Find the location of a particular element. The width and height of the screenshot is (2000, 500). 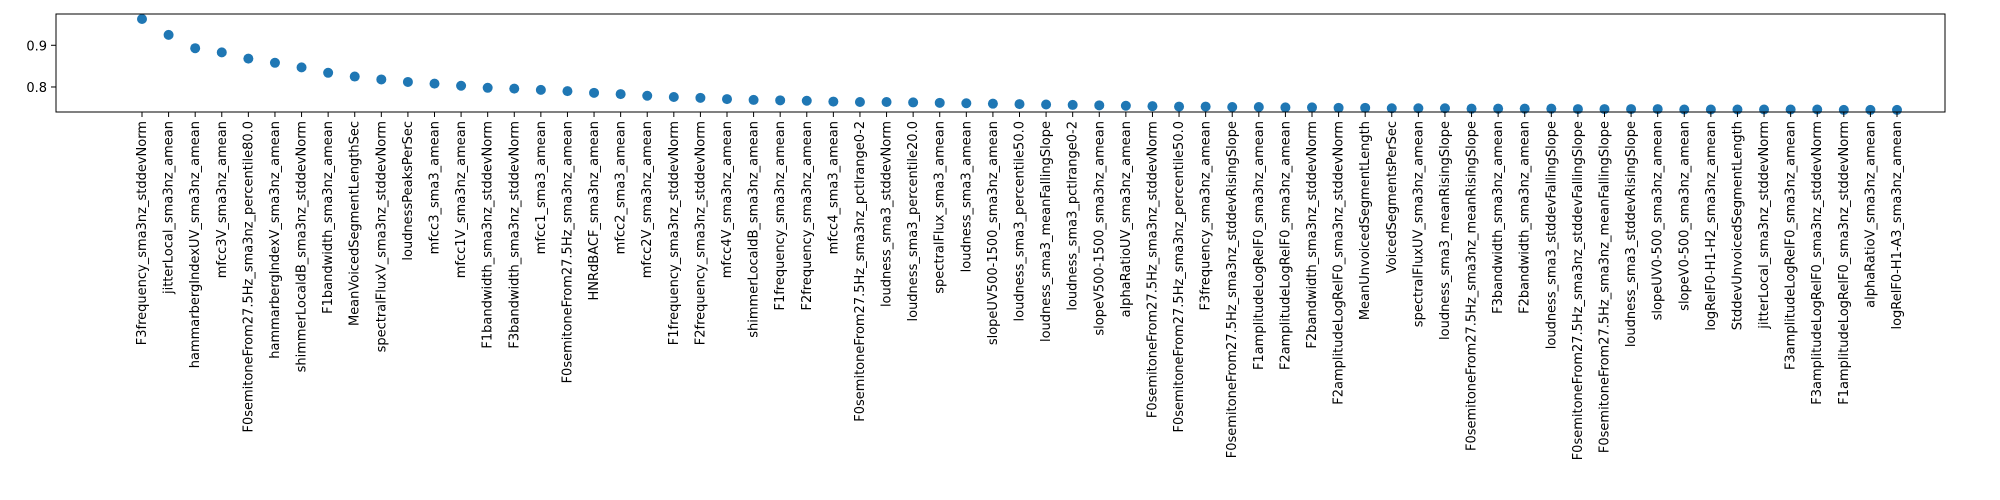

x-tick-label: hammarbergIndexUV_sma3nz_amean is located at coordinates (195, 244).